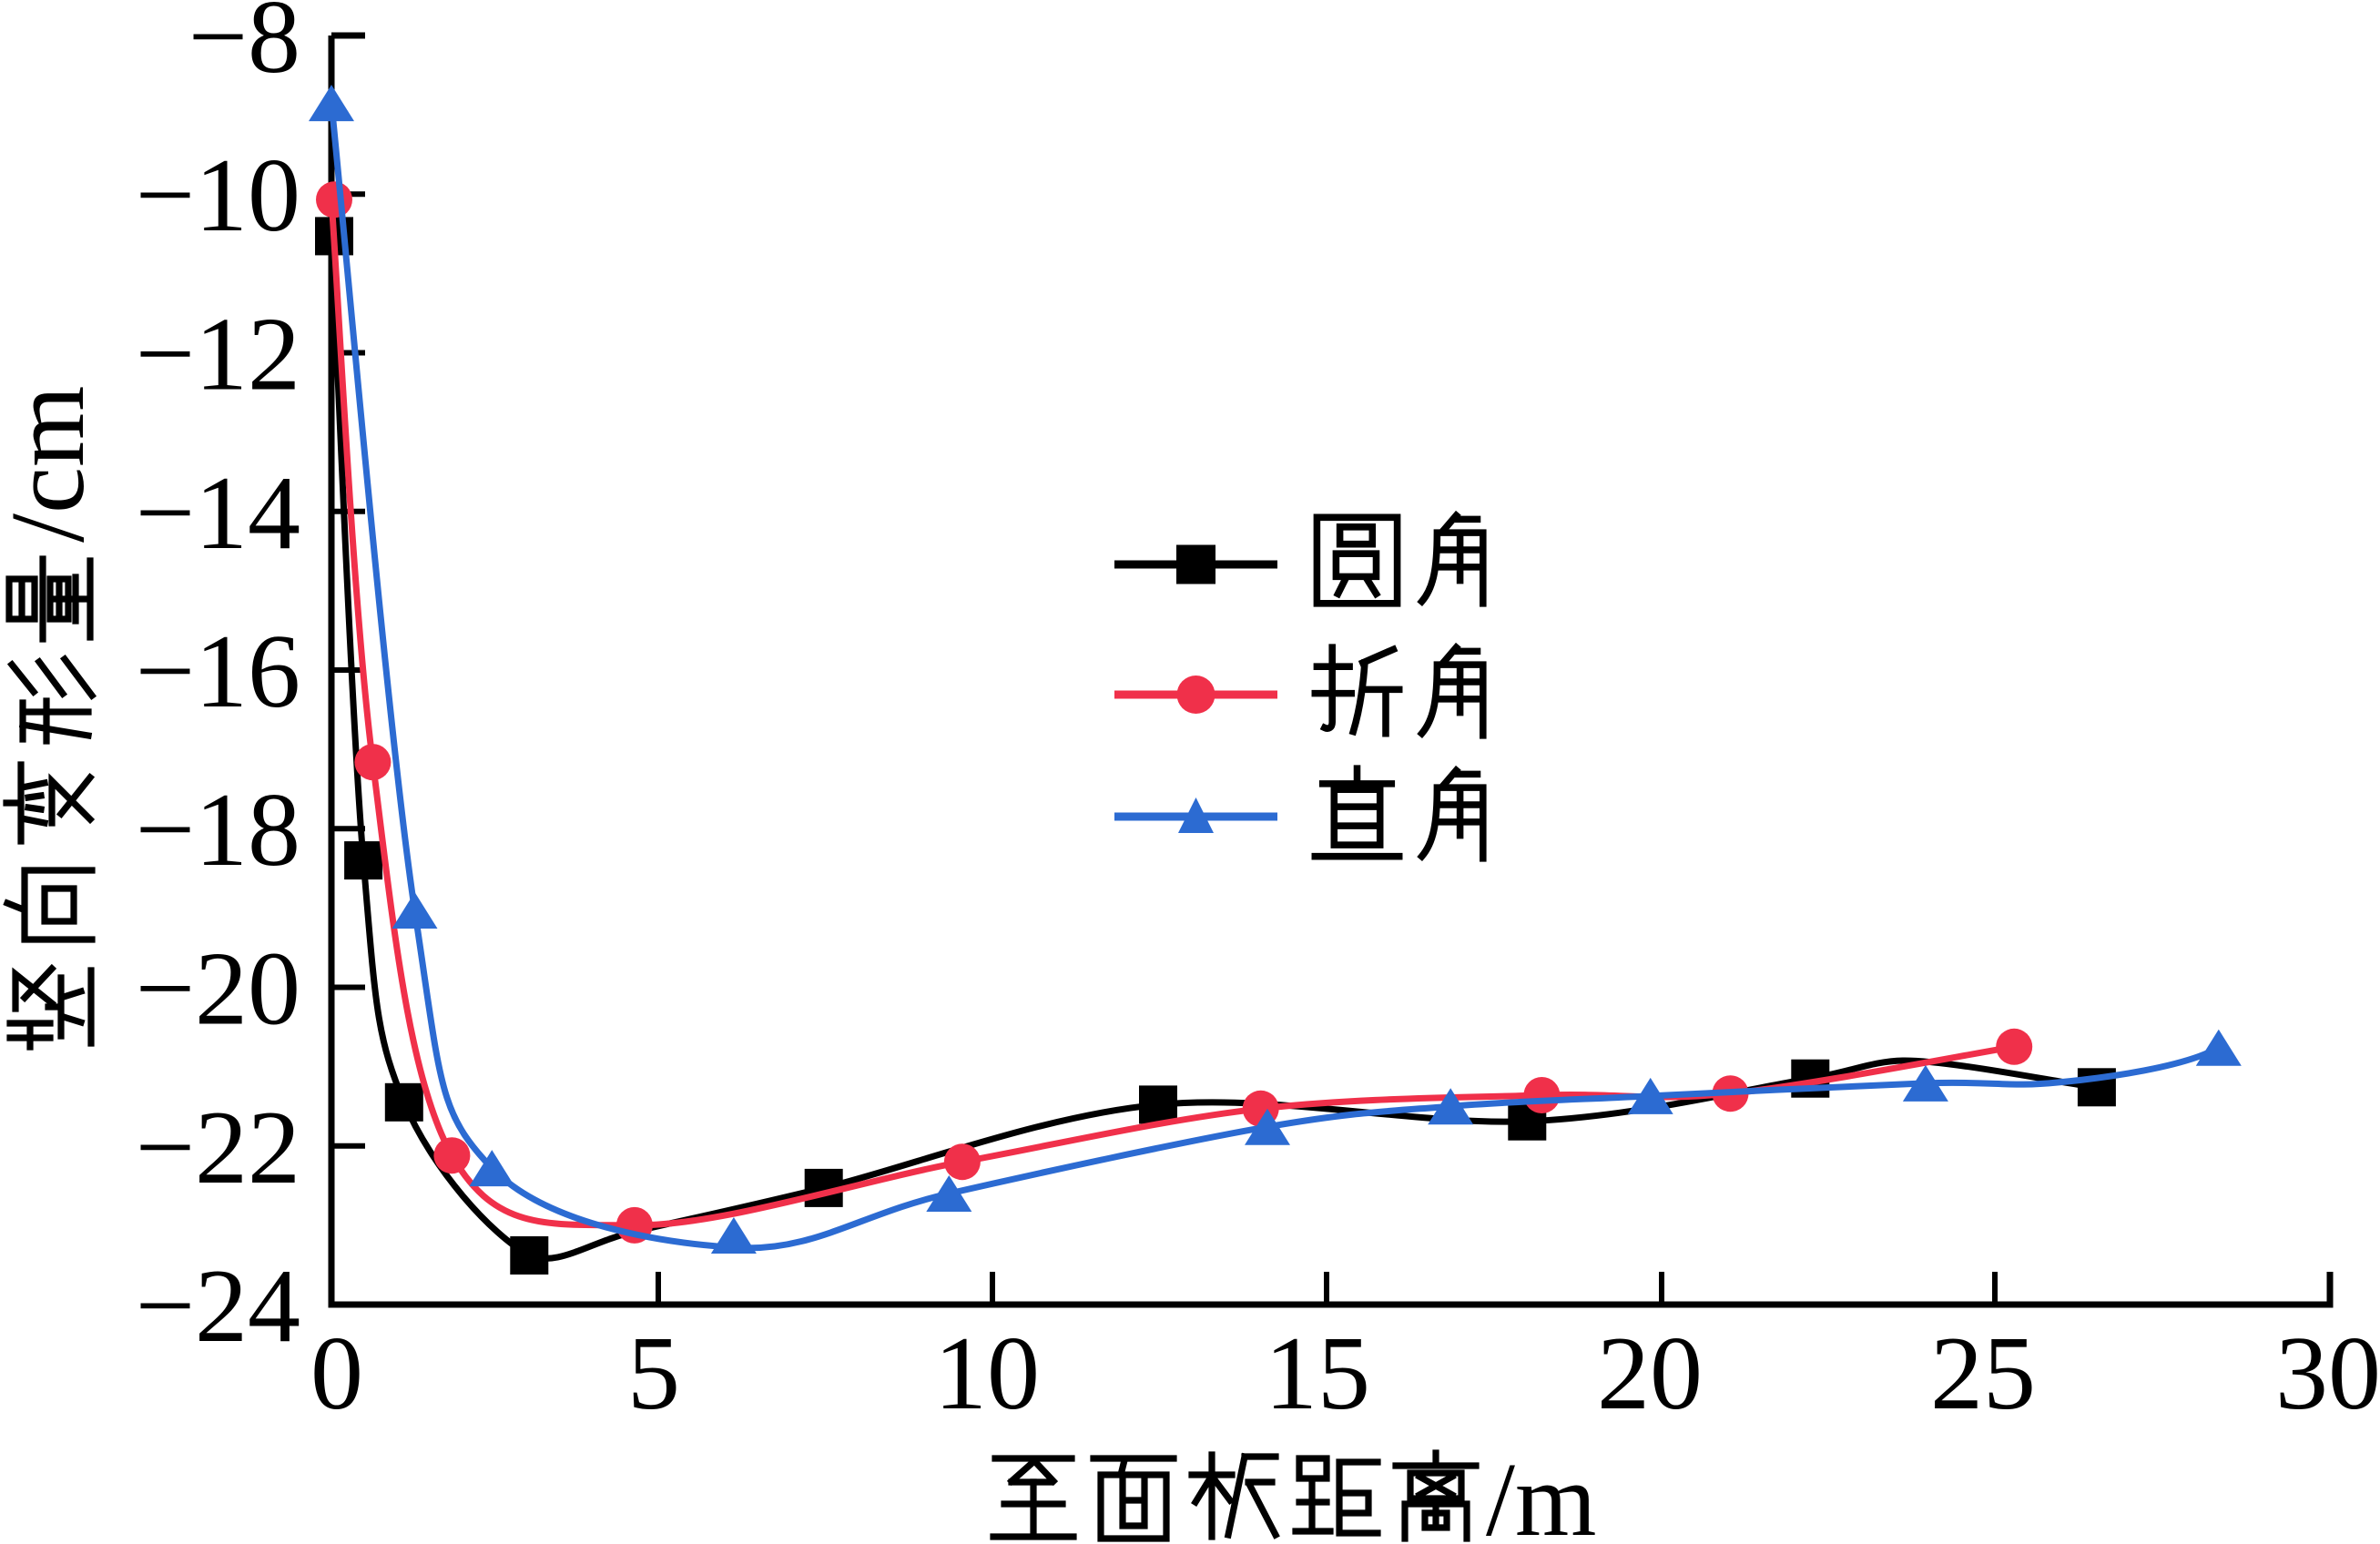 The width and height of the screenshot is (2380, 1544). I want to click on svg-text: −16, so click(218, 672).